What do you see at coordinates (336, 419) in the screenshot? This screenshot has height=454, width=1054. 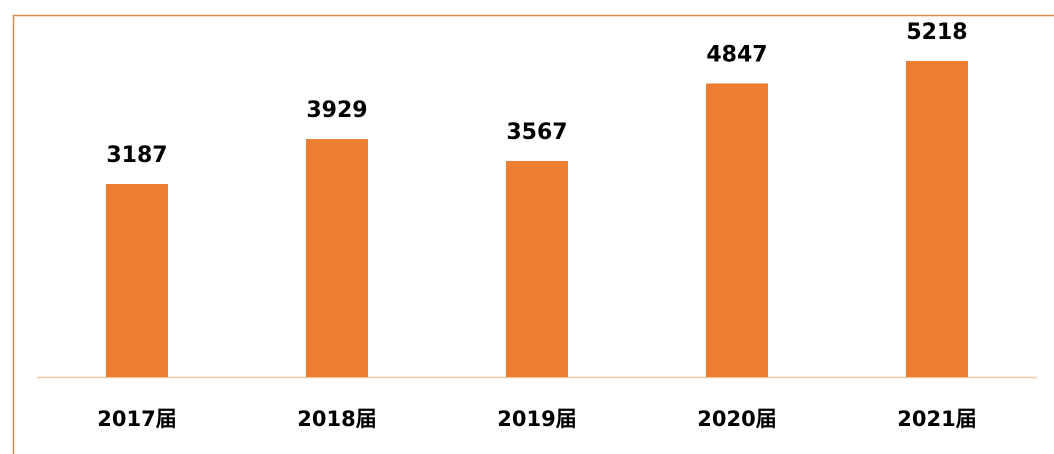 I see `x-tick-label: 2018届` at bounding box center [336, 419].